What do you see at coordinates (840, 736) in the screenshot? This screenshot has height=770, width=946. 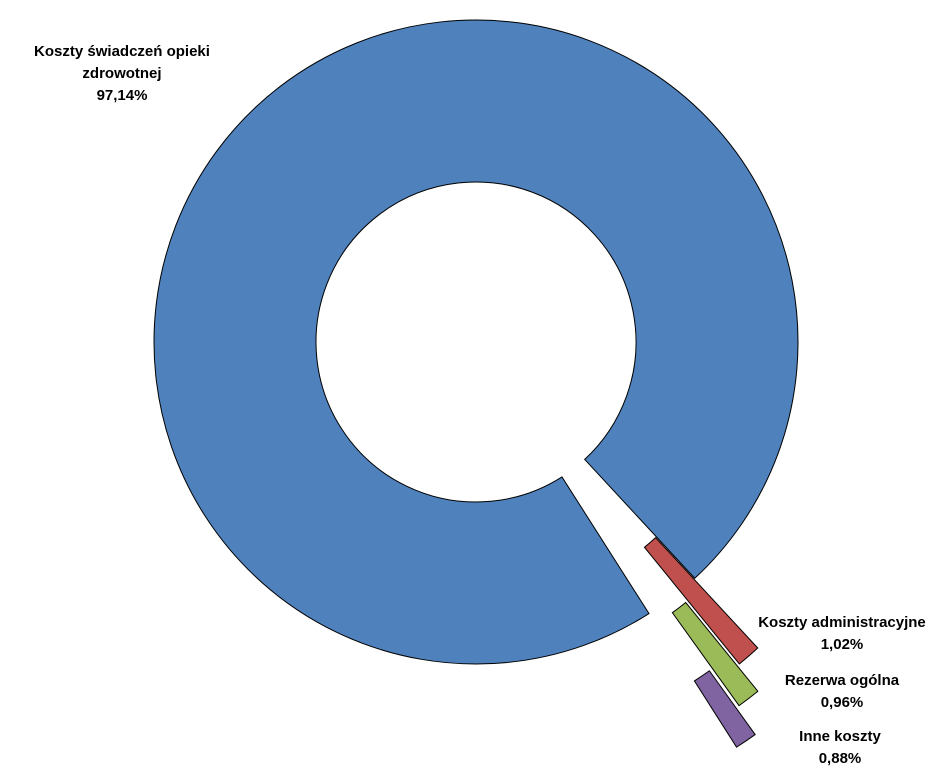 I see `label-inne-koszty-name: Inne koszty` at bounding box center [840, 736].